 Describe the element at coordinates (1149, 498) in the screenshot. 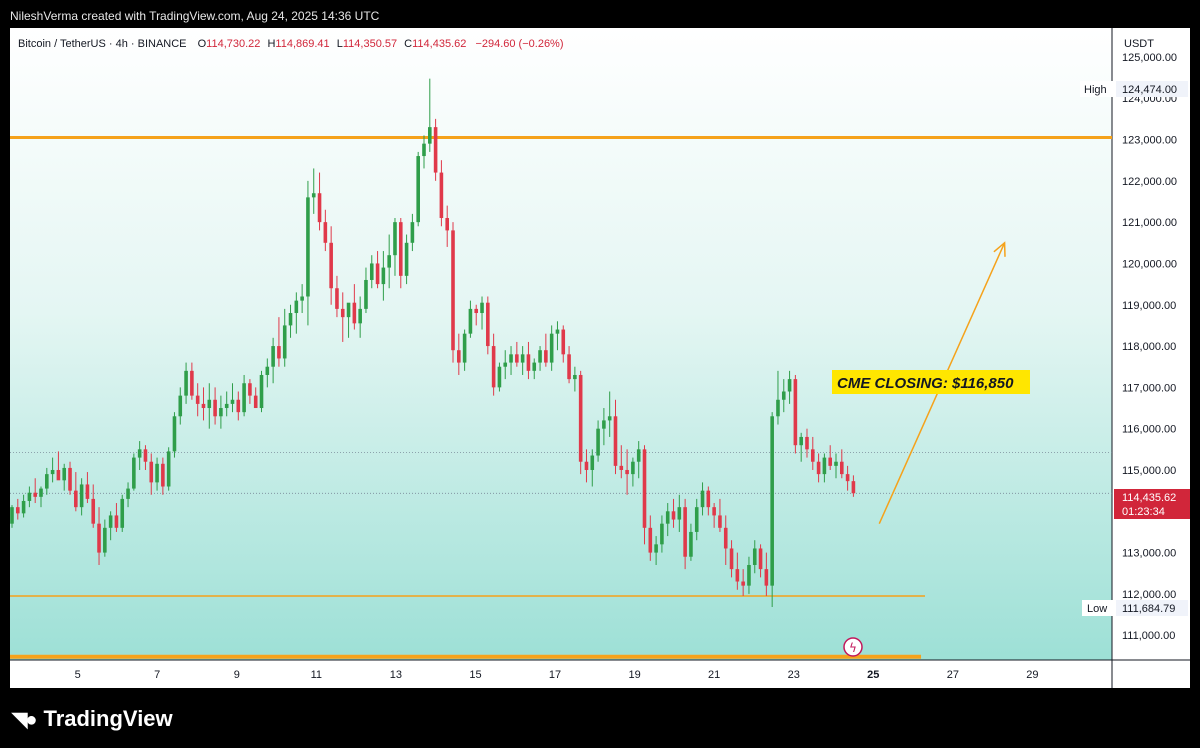

I see `last-price-value: 114,435.62` at that location.